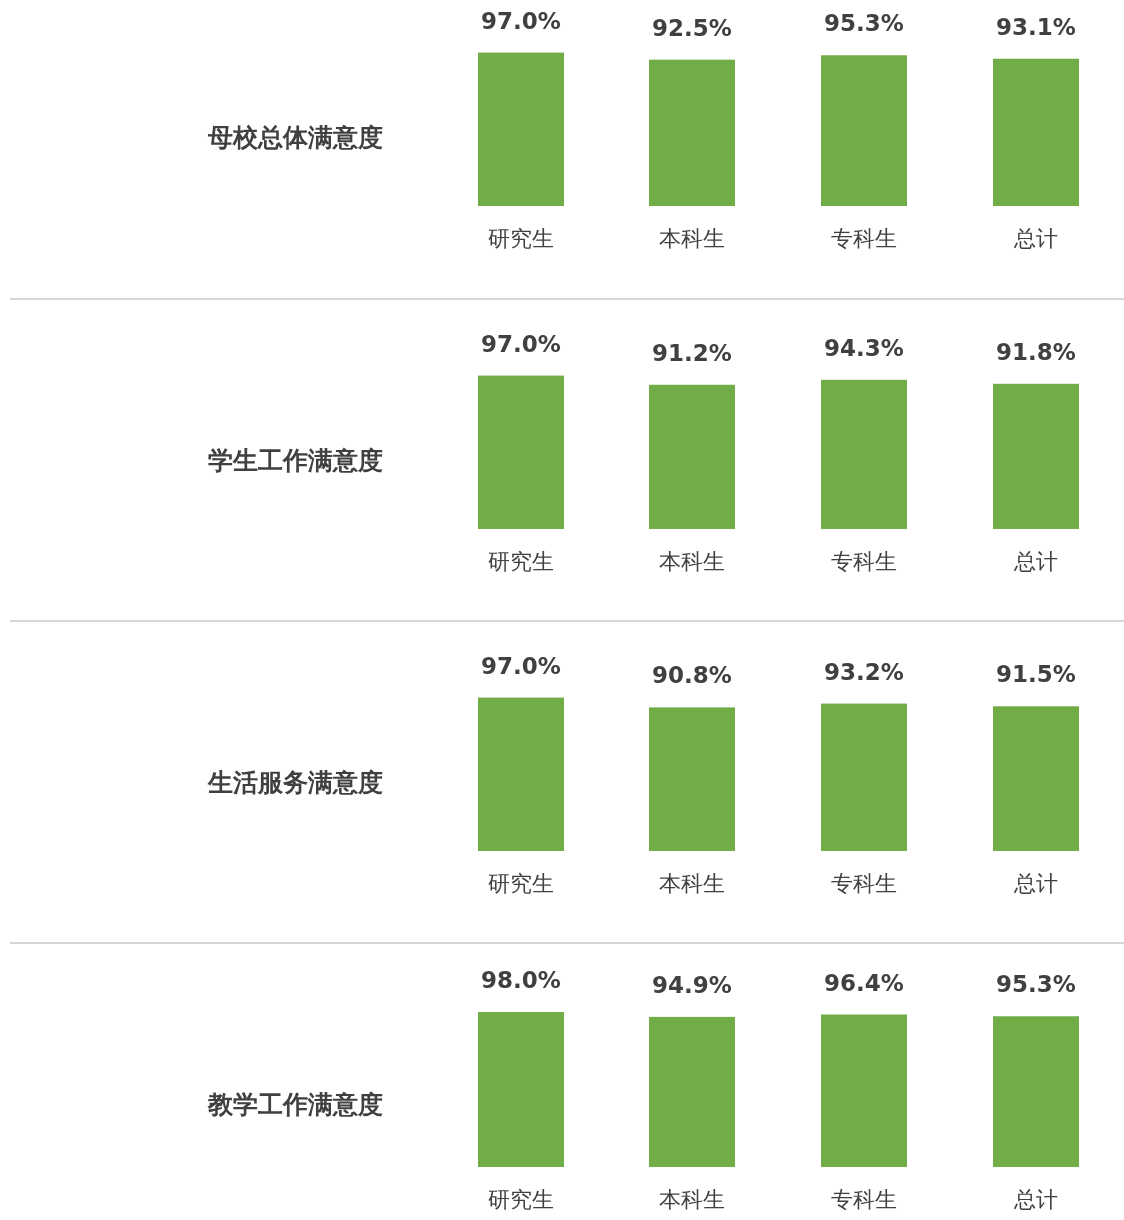 Image resolution: width=1124 pixels, height=1220 pixels. Describe the element at coordinates (295, 460) in the screenshot. I see `text: 学生工作满意度` at that location.